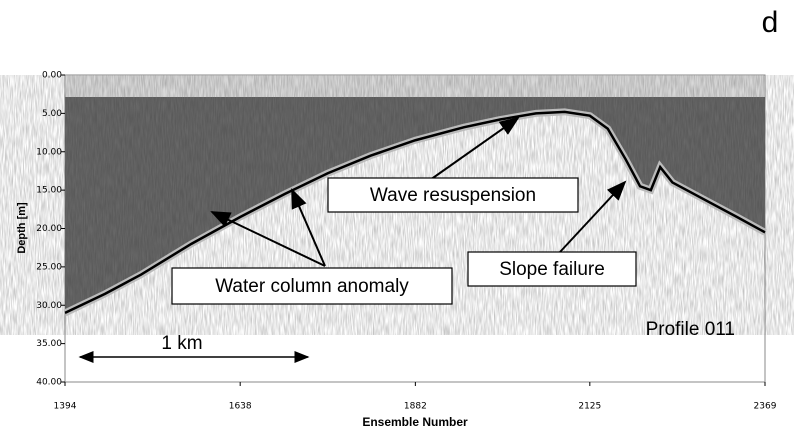 The height and width of the screenshot is (440, 794). I want to click on x-tick-label: 2125, so click(589, 407).